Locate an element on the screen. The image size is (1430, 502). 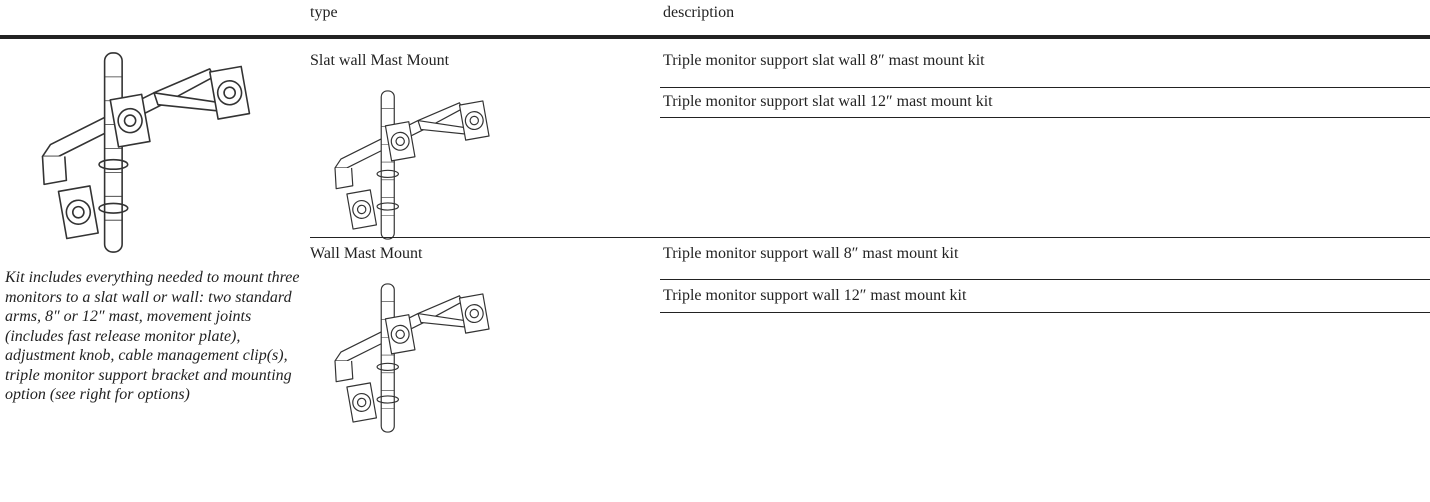
section-rule is located at coordinates (870, 237).